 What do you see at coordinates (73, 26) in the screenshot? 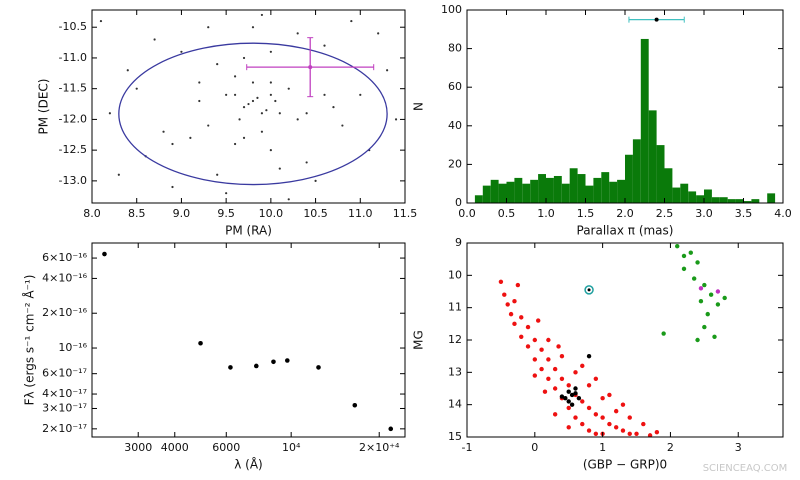
I see `y-tick-label: -10.5` at bounding box center [73, 26].